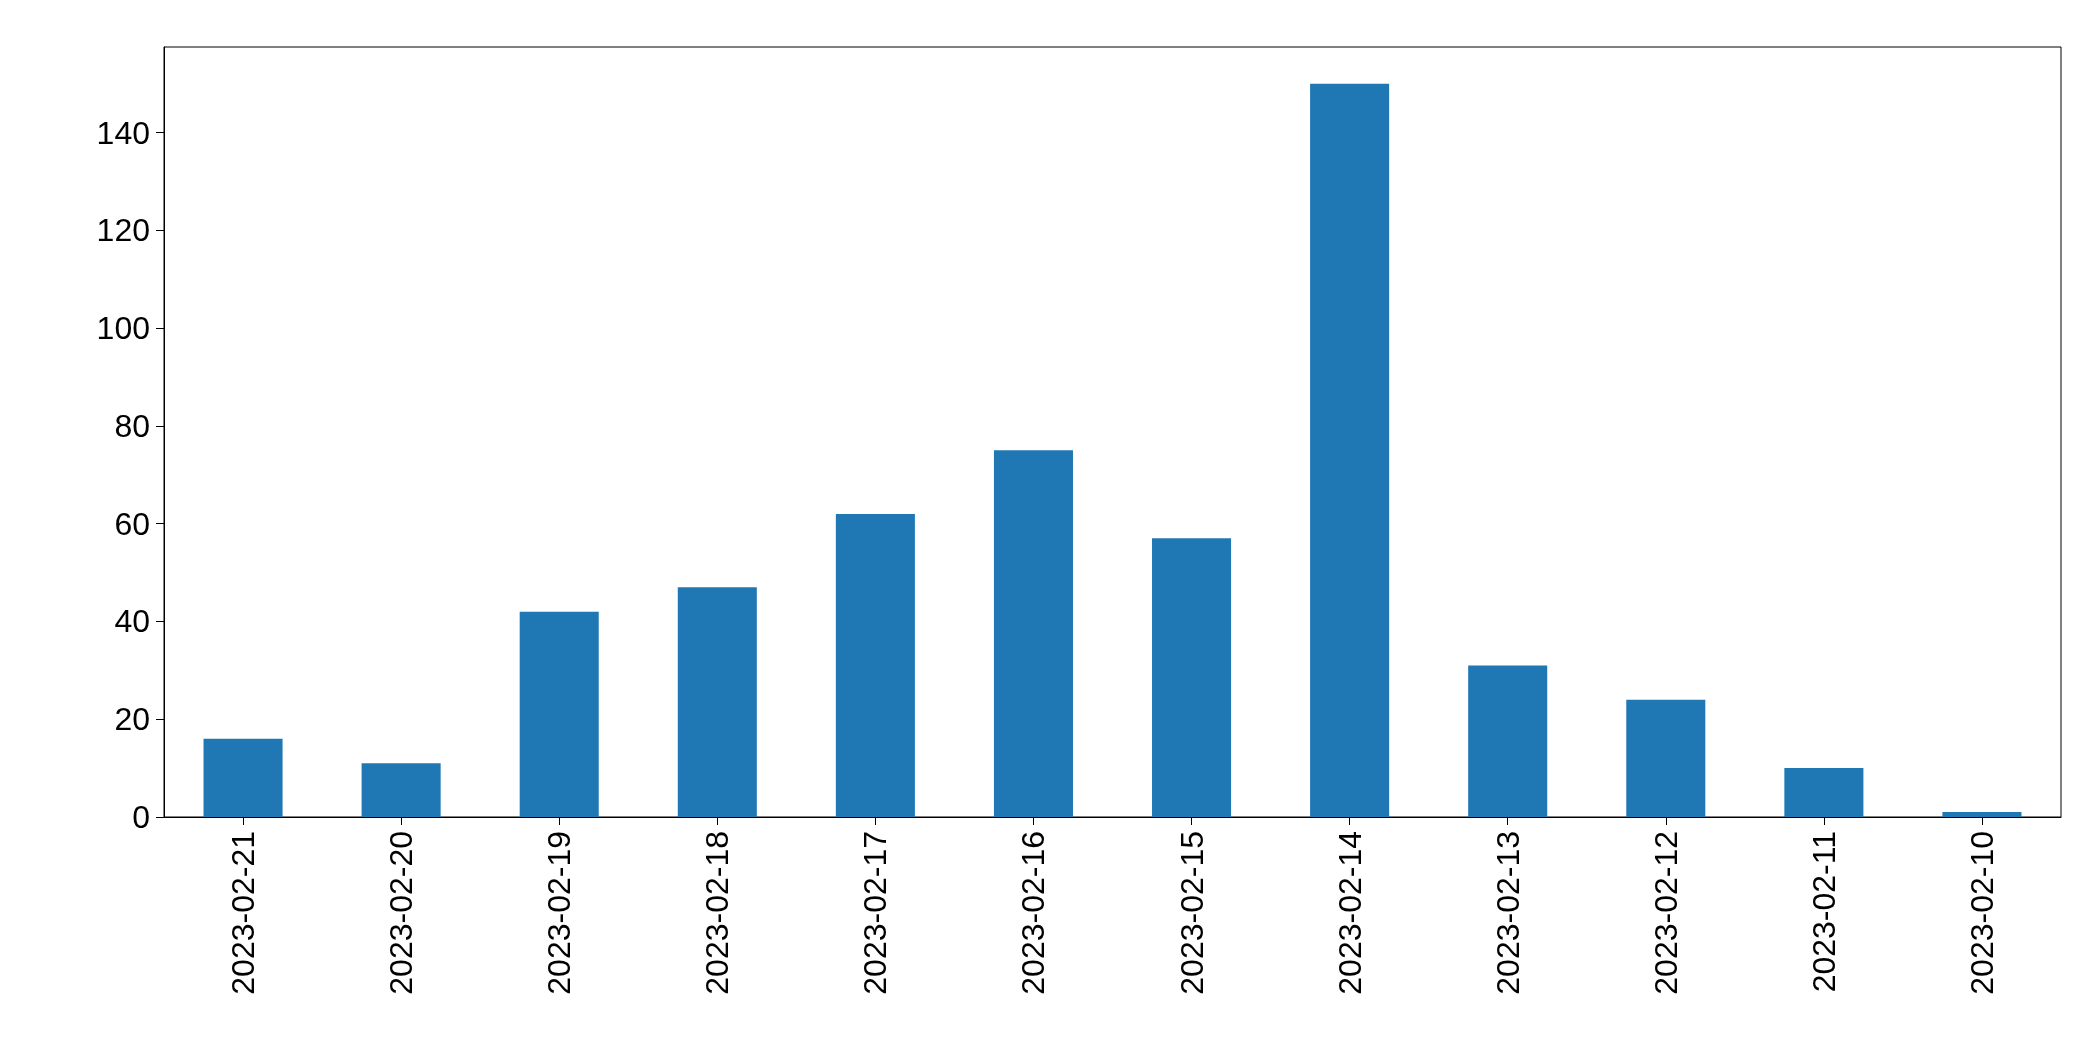 Image resolution: width=2093 pixels, height=1061 pixels. Describe the element at coordinates (1507, 913) in the screenshot. I see `x-tick-label: 2023-02-13` at that location.